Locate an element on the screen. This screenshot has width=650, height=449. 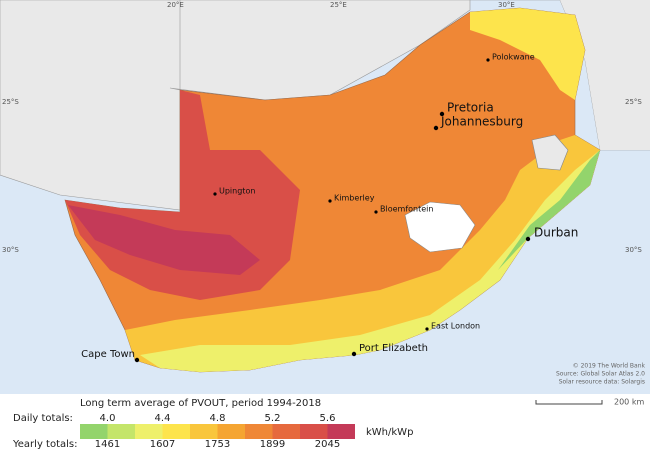
city-label: Bloemfontein is located at coordinates (406, 209).